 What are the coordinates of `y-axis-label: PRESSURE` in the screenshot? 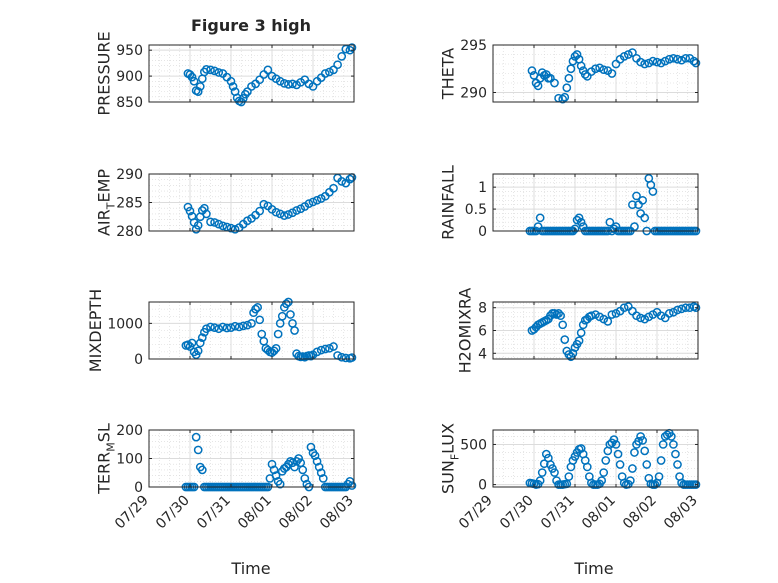 It's located at (104, 73).